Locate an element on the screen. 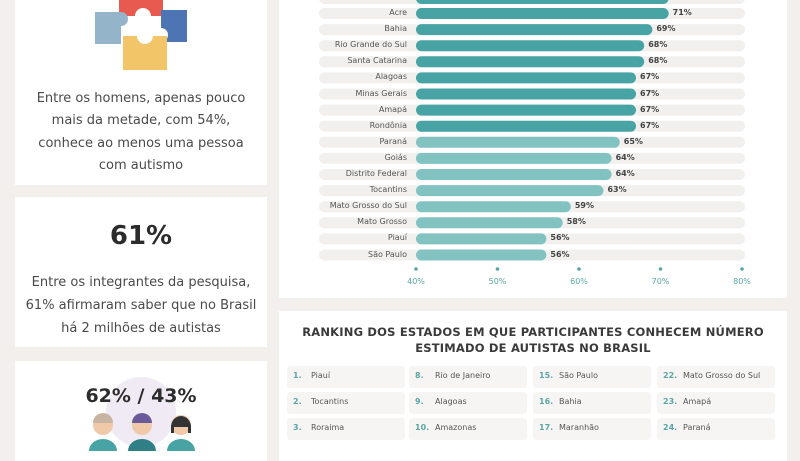 This screenshot has width=800, height=461. x-tick-label: 70% is located at coordinates (660, 281).